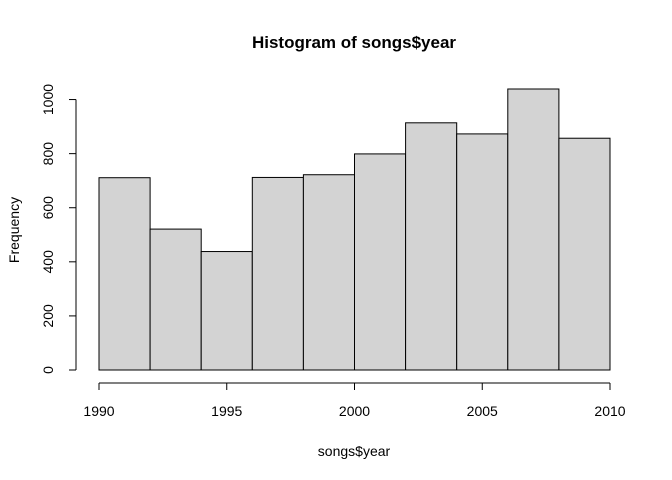  Describe the element at coordinates (14, 230) in the screenshot. I see `y-axis-label: Frequency` at that location.